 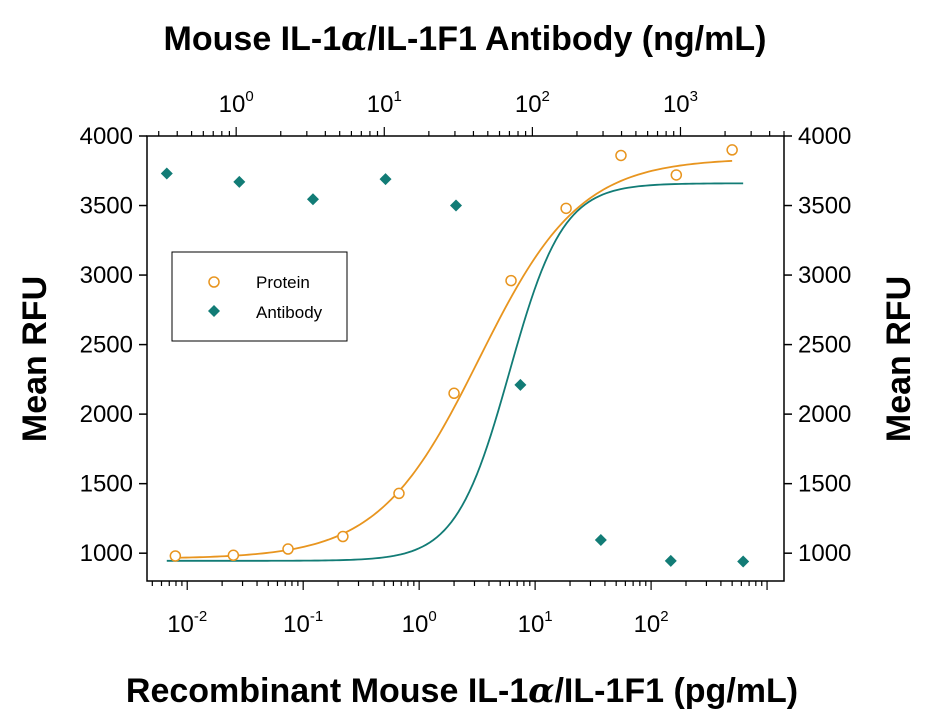 What do you see at coordinates (680, 103) in the screenshot?
I see `x-tick-label-top: 10³` at bounding box center [680, 103].